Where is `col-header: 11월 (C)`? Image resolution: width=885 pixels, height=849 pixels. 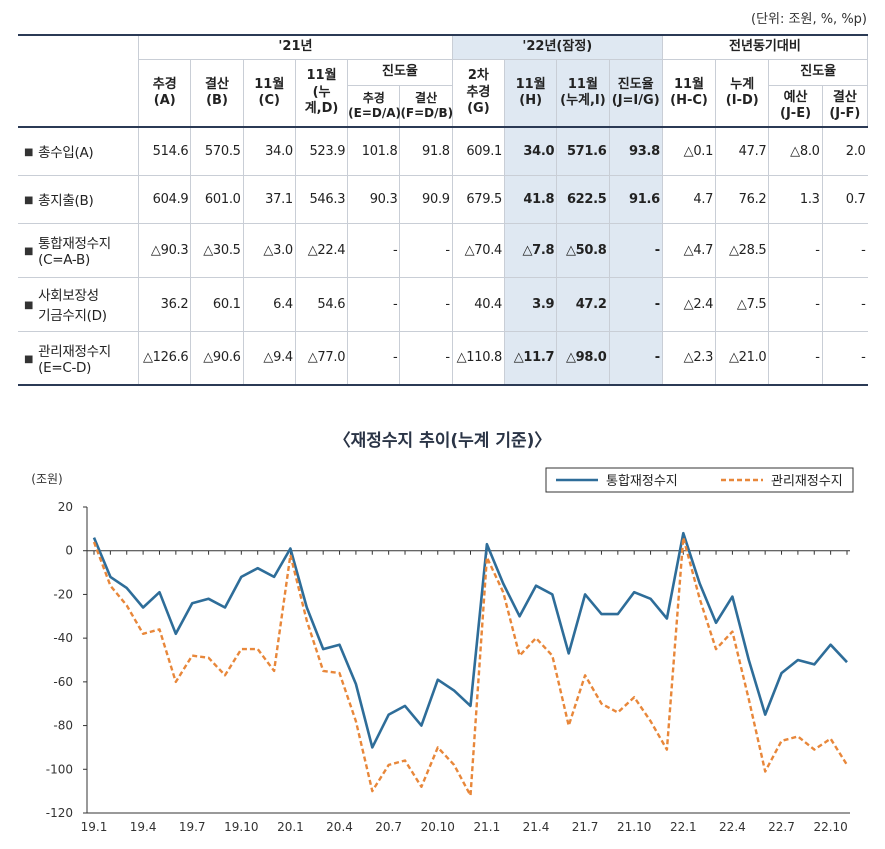
col-header: 11월 (C) is located at coordinates (269, 93).